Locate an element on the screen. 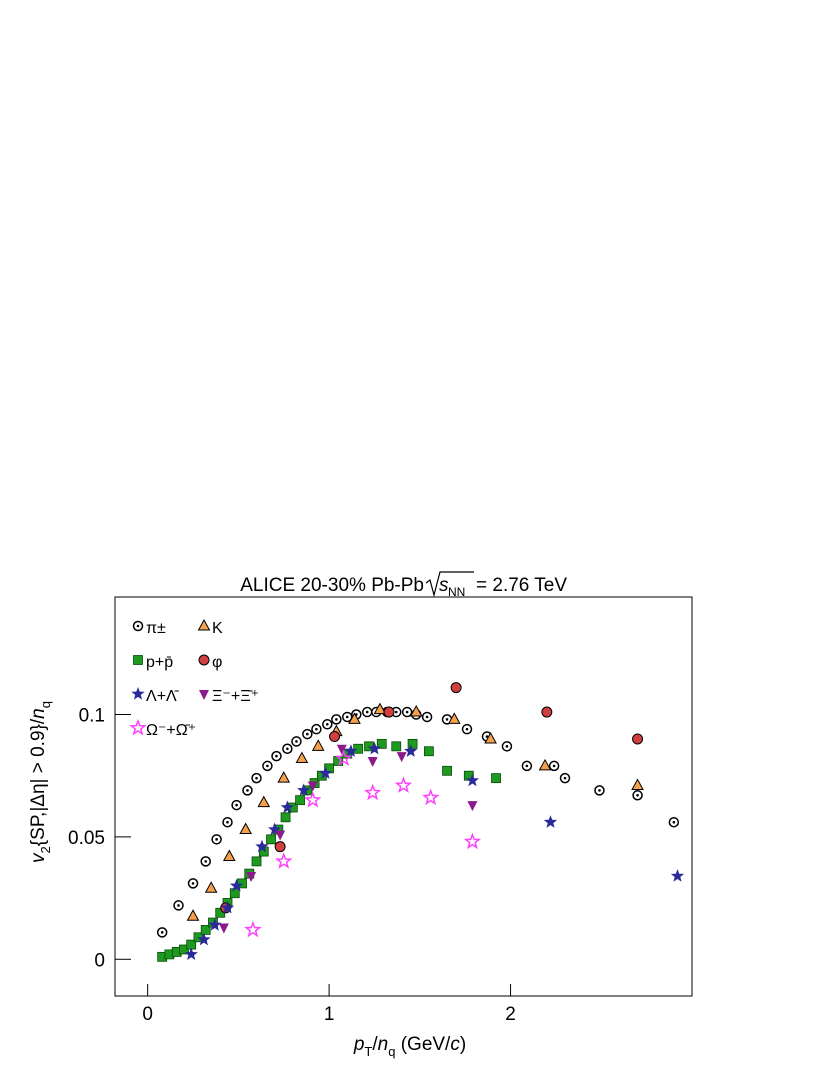  legend-label: p+p̄ is located at coordinates (159, 662).